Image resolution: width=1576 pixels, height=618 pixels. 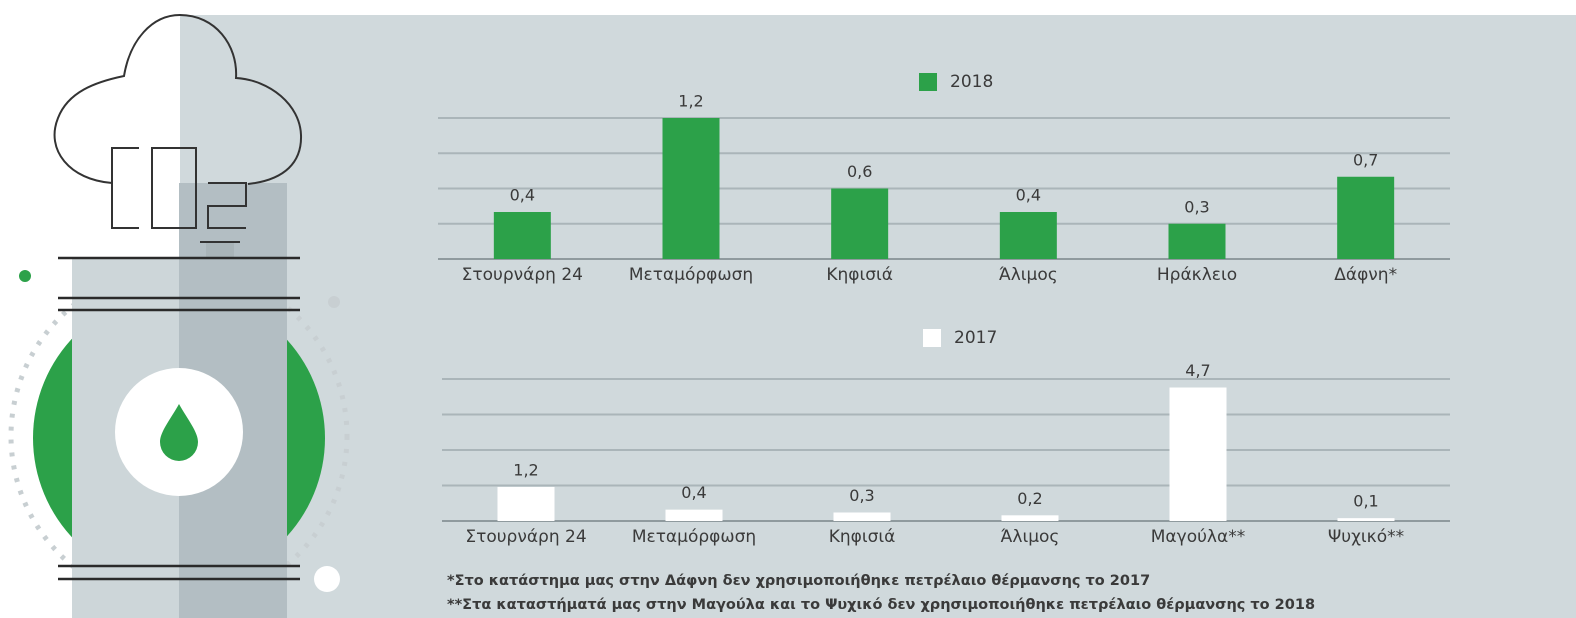 I want to click on co2-glyphs, so click(x=179, y=195).